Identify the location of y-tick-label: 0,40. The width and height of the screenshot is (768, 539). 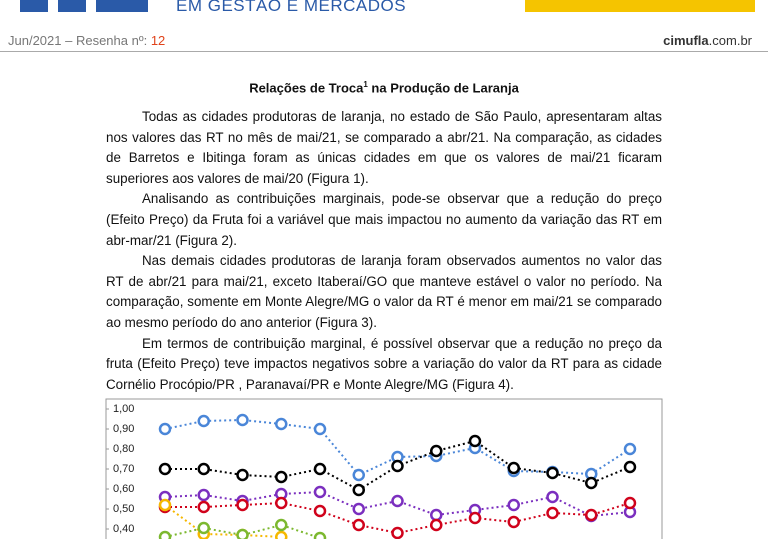
(123, 529).